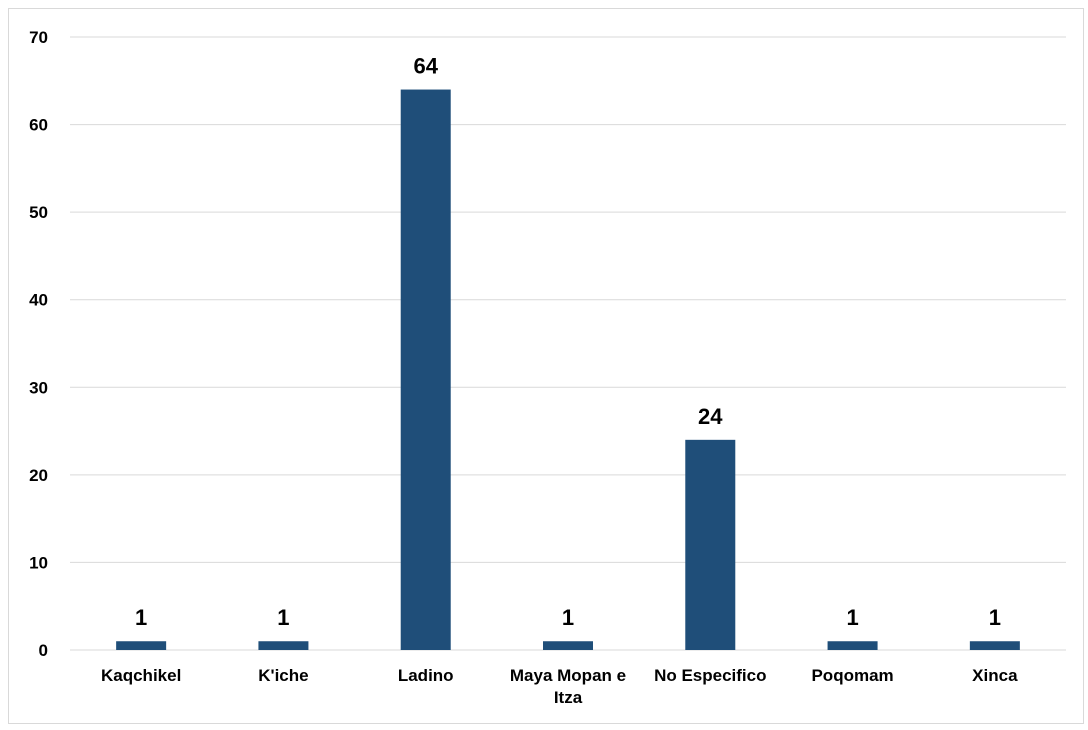  Describe the element at coordinates (425, 66) in the screenshot. I see `data-label: 64` at that location.